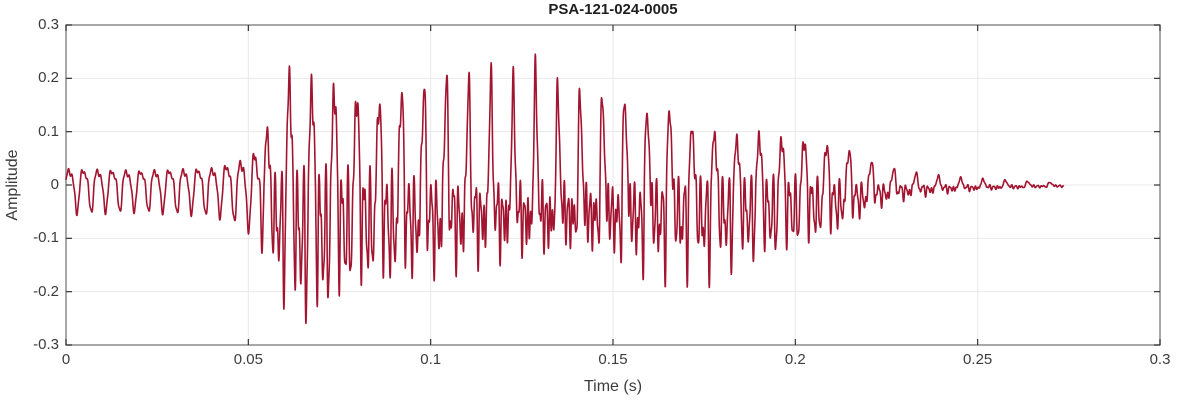 The image size is (1177, 404). Describe the element at coordinates (46, 344) in the screenshot. I see `y-tick-label: -0.3` at that location.